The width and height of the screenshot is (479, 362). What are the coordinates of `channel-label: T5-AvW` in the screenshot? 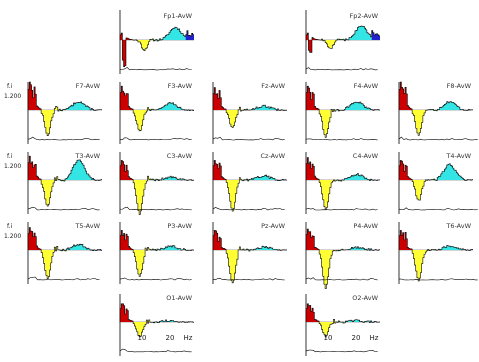 It's located at (87, 226).